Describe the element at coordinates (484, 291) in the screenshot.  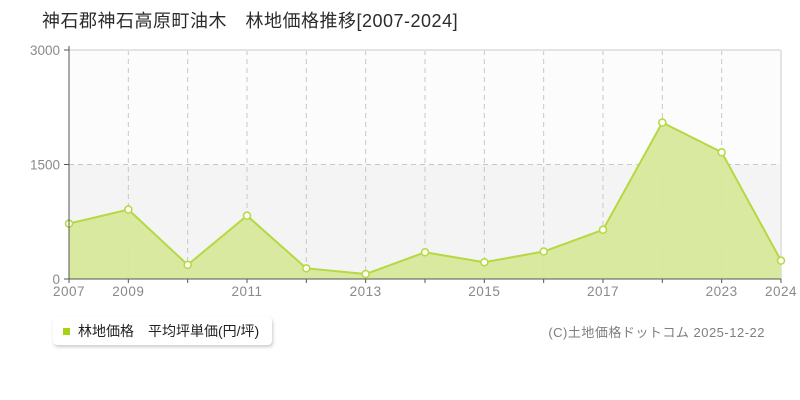
I see `x-tick-label: 2015` at that location.